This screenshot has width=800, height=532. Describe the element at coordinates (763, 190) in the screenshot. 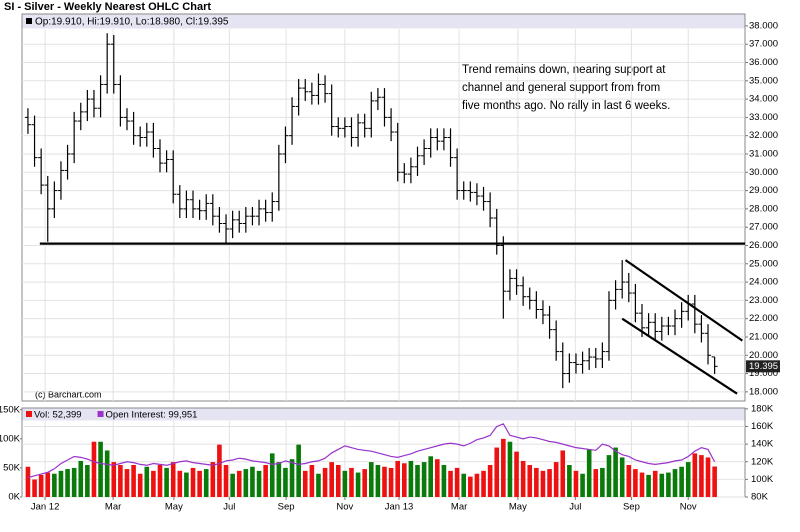

I see `y-tick-label: 29.000` at that location.